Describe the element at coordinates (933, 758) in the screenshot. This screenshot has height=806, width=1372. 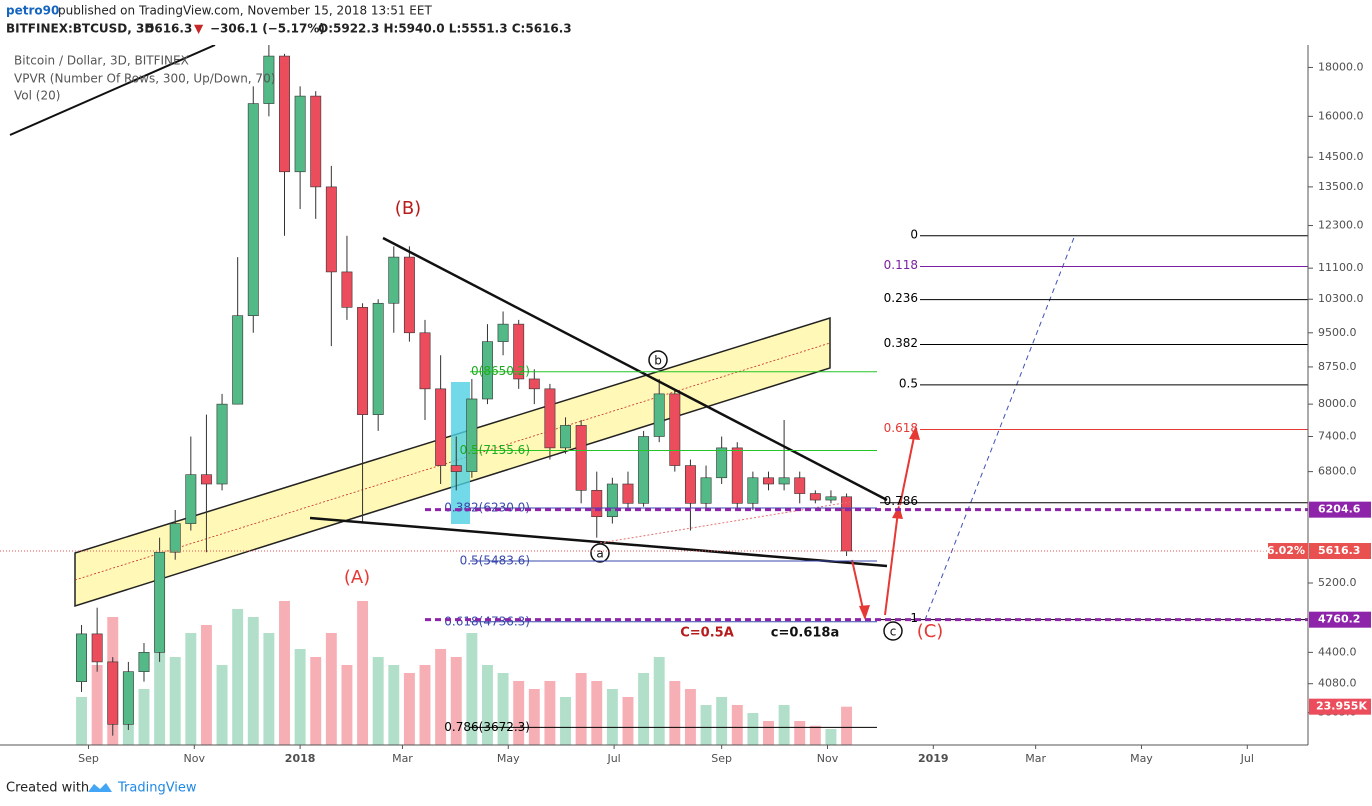
I see `x-tick-label: 2019` at that location.